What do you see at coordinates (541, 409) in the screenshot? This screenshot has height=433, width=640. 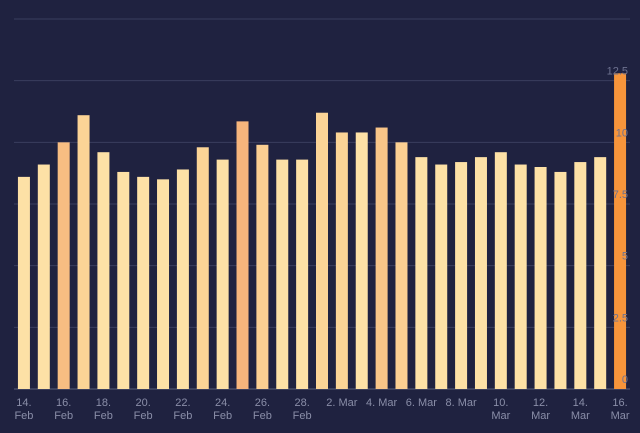 I see `x-tick-label: 12. Mar` at bounding box center [541, 409].